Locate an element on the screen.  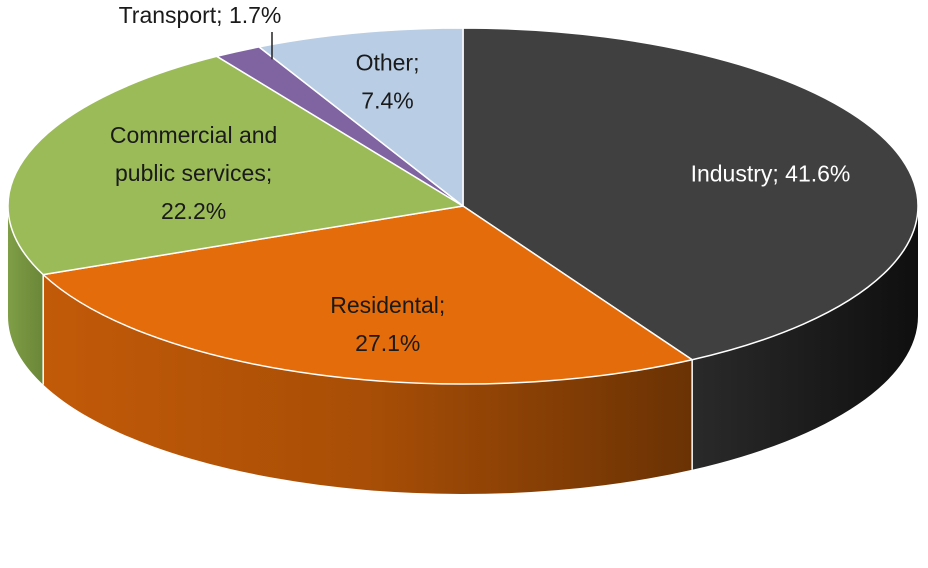
data-label-line: Transport; 1.7% is located at coordinates (200, 15).